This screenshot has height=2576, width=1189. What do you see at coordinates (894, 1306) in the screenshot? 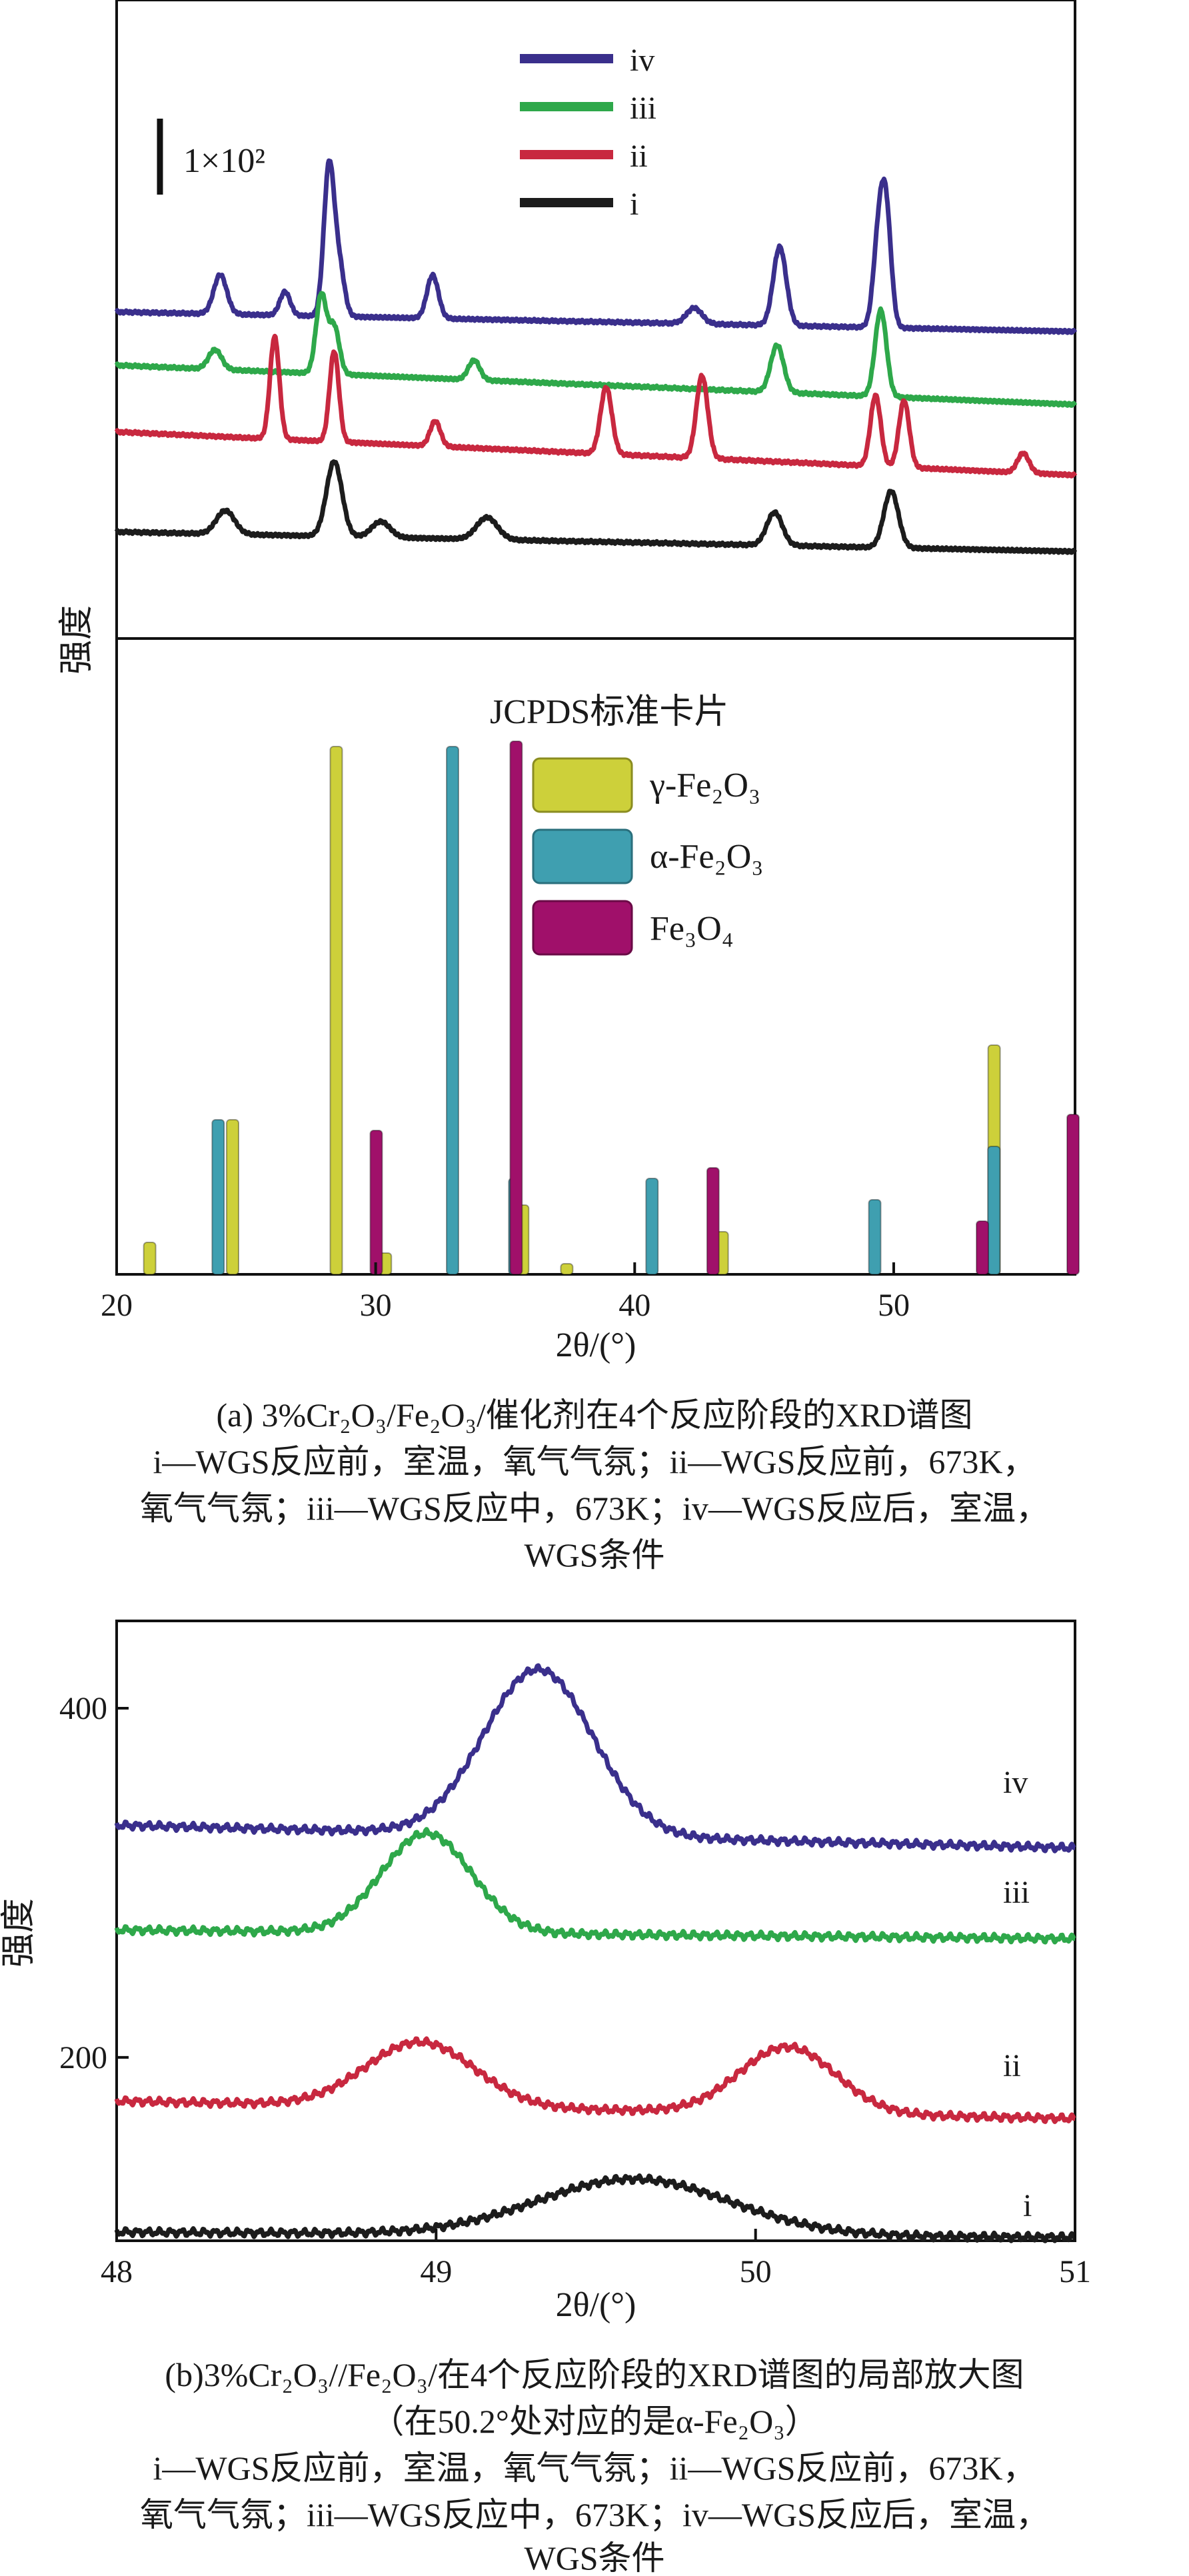
I see `x-tick-label-50: 50` at bounding box center [894, 1306].